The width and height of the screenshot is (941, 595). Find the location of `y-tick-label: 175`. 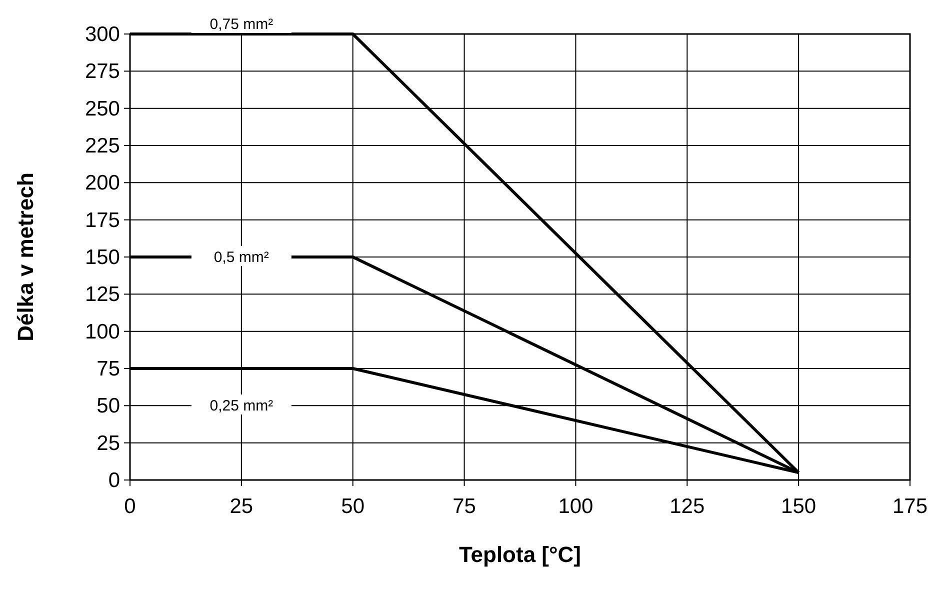

y-tick-label: 175 is located at coordinates (102, 220).